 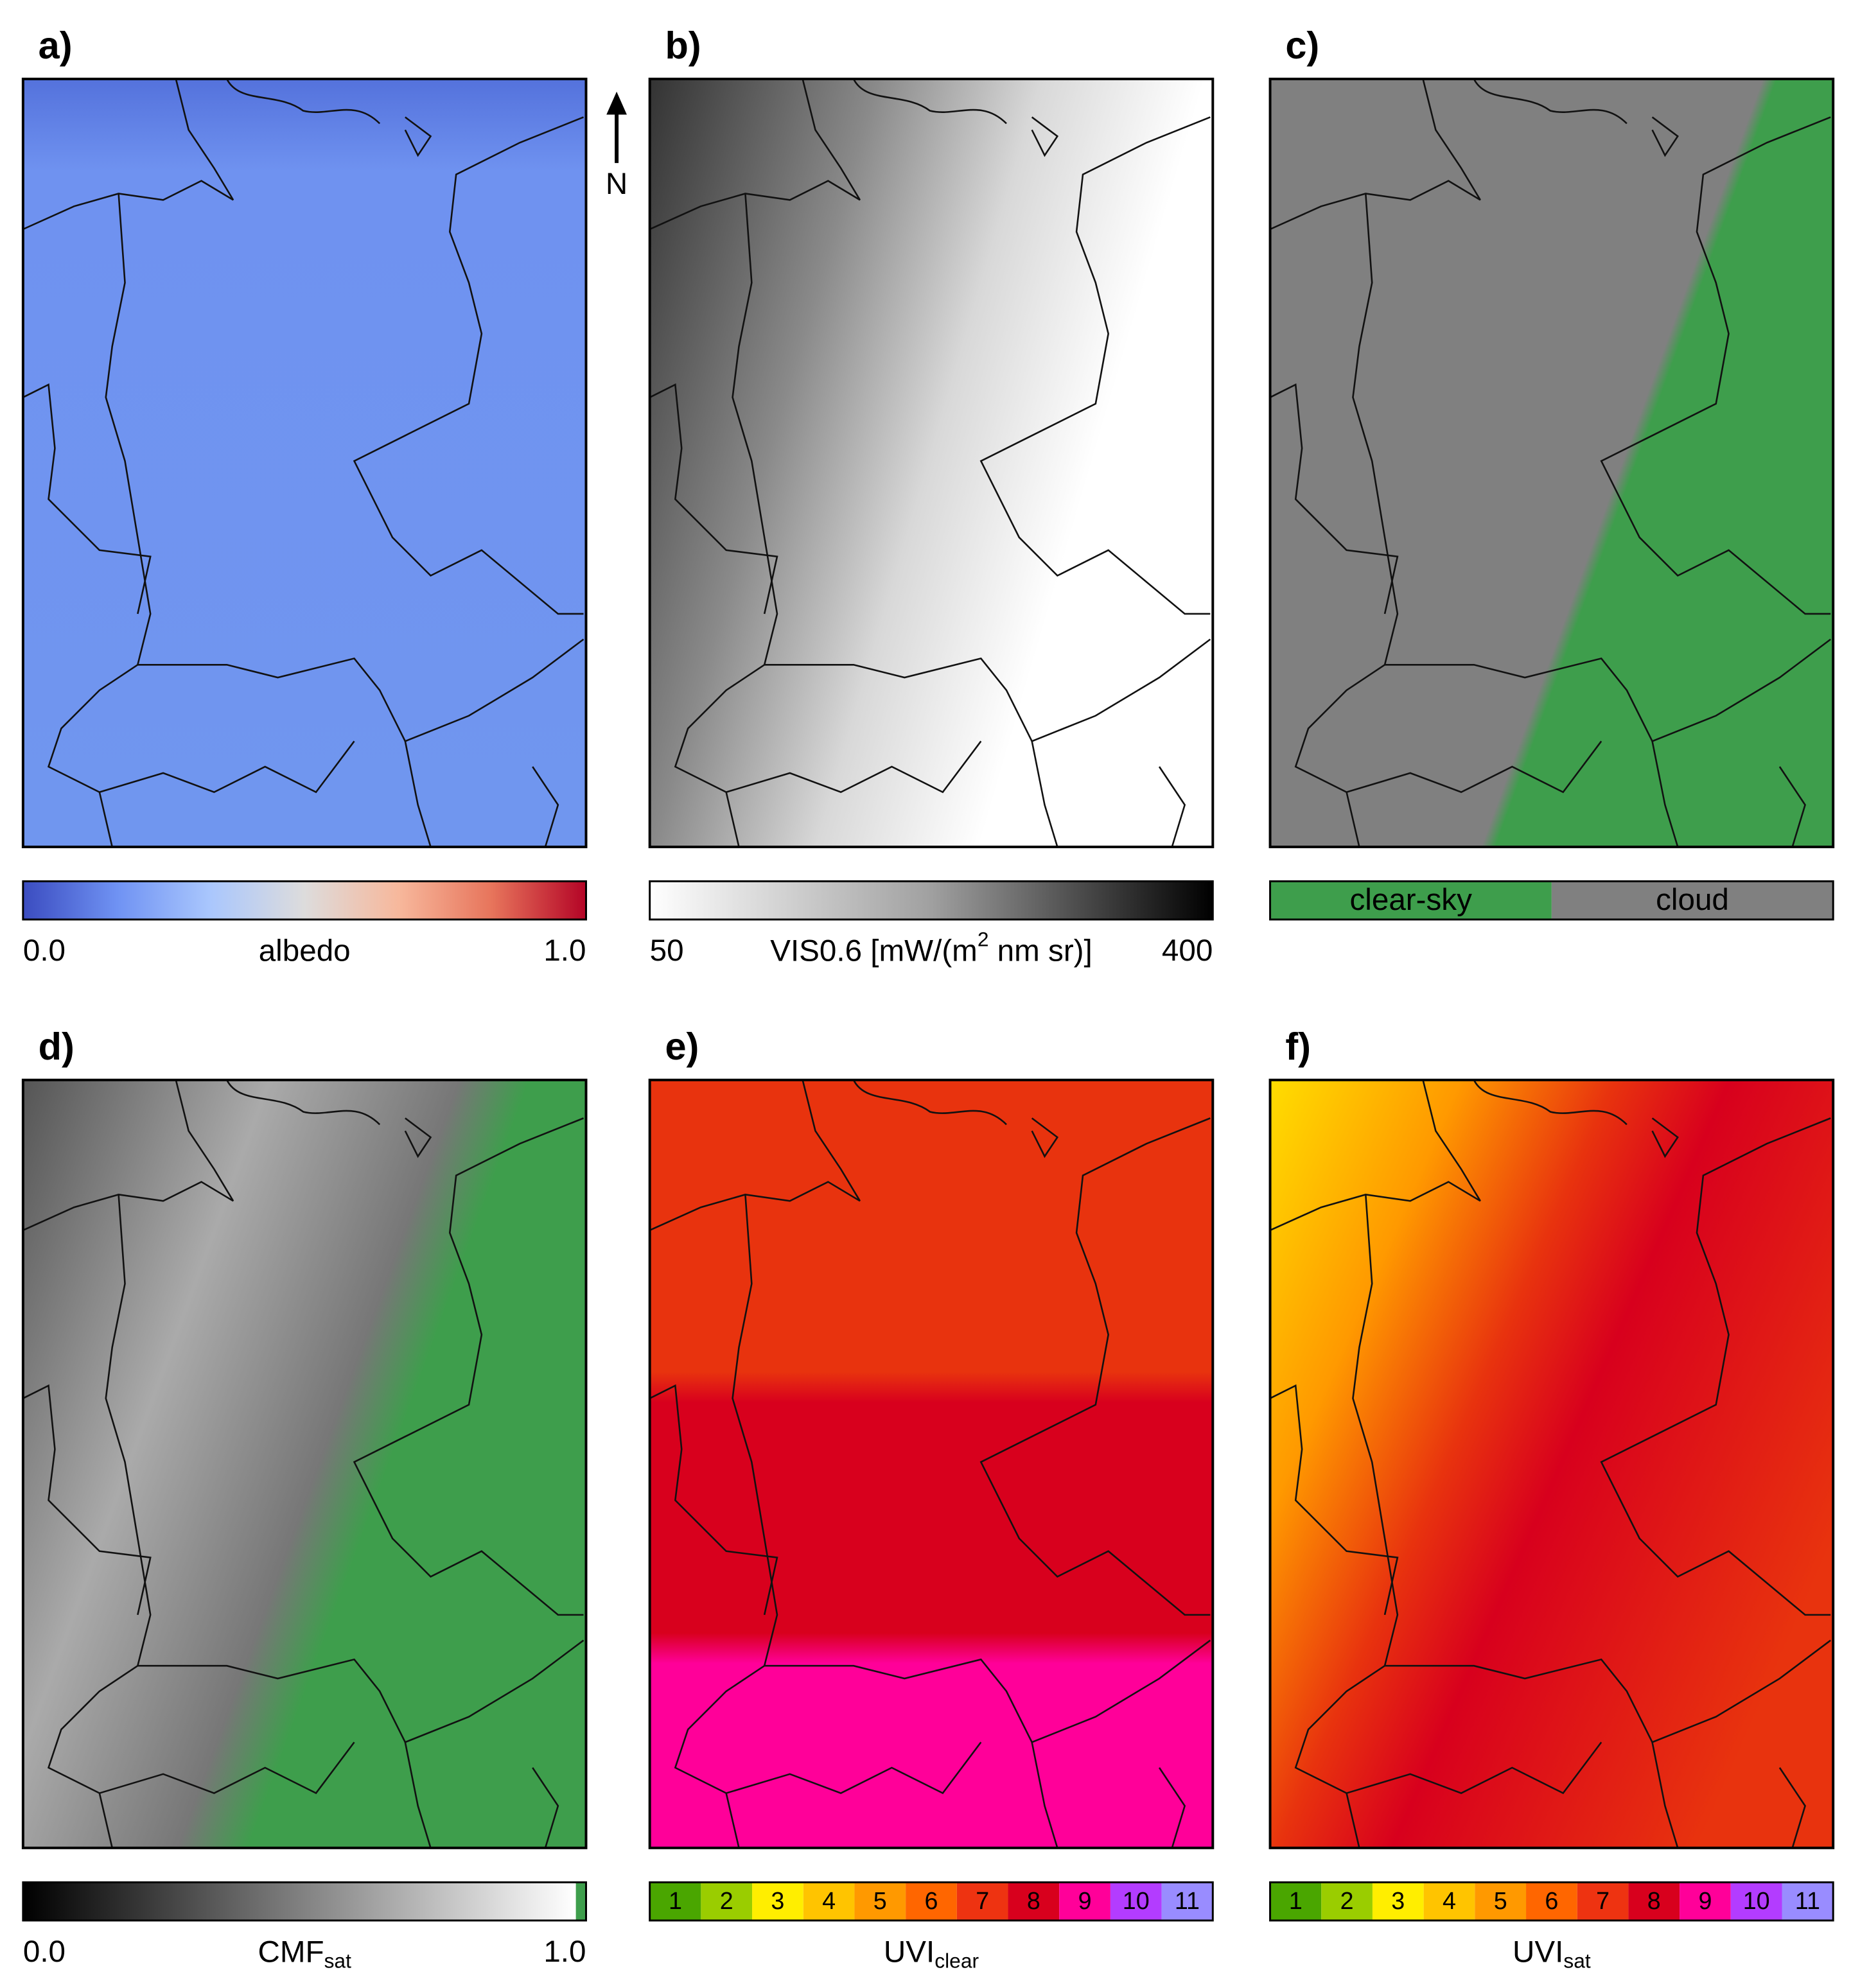 I want to click on panel: f) 1 2 3 4 5 6 7 8 9 10 11 UVIsat, so click(x=1551, y=1499).